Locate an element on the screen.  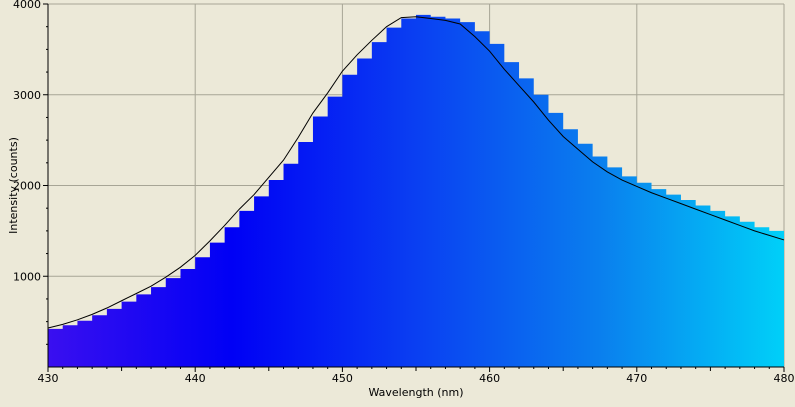
y-tick-label: 3000 is located at coordinates (27, 95).